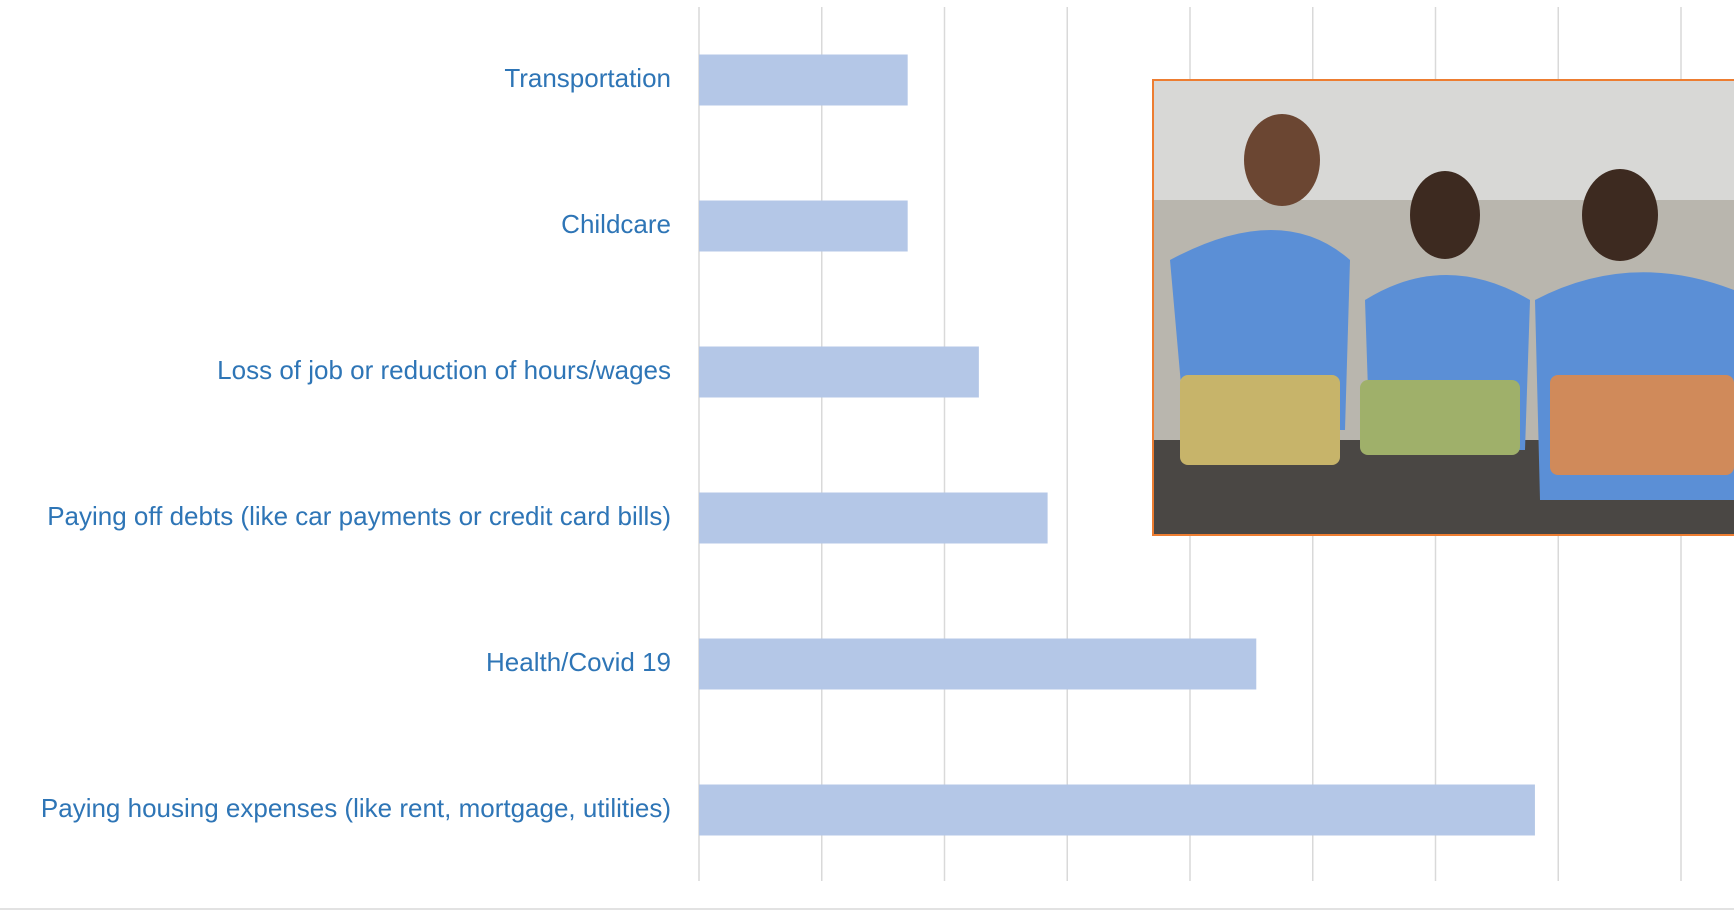 The image size is (1734, 910). Describe the element at coordinates (444, 370) in the screenshot. I see `y-tick-label: Loss of job or reduction of hours/wages` at that location.